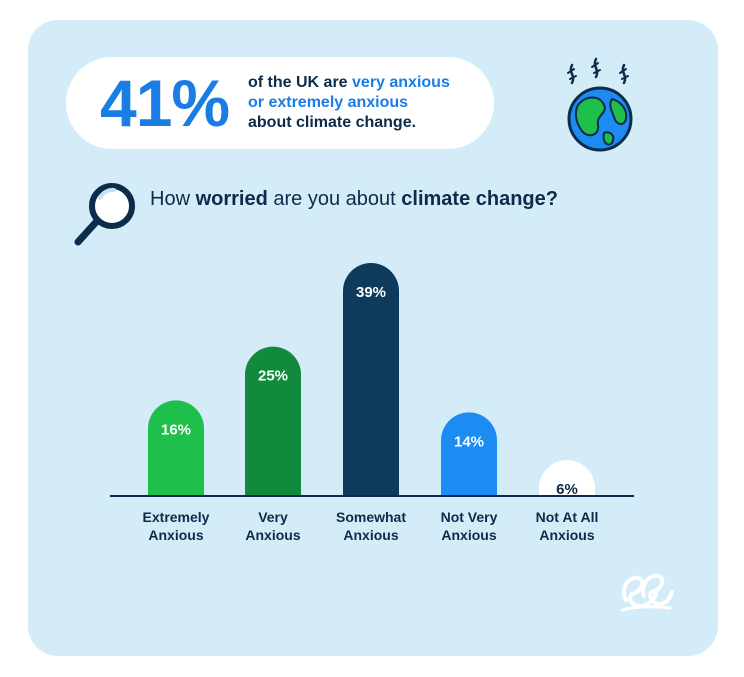 The image size is (744, 677). Describe the element at coordinates (273, 376) in the screenshot. I see `bar-value-label-1: 25%` at that location.